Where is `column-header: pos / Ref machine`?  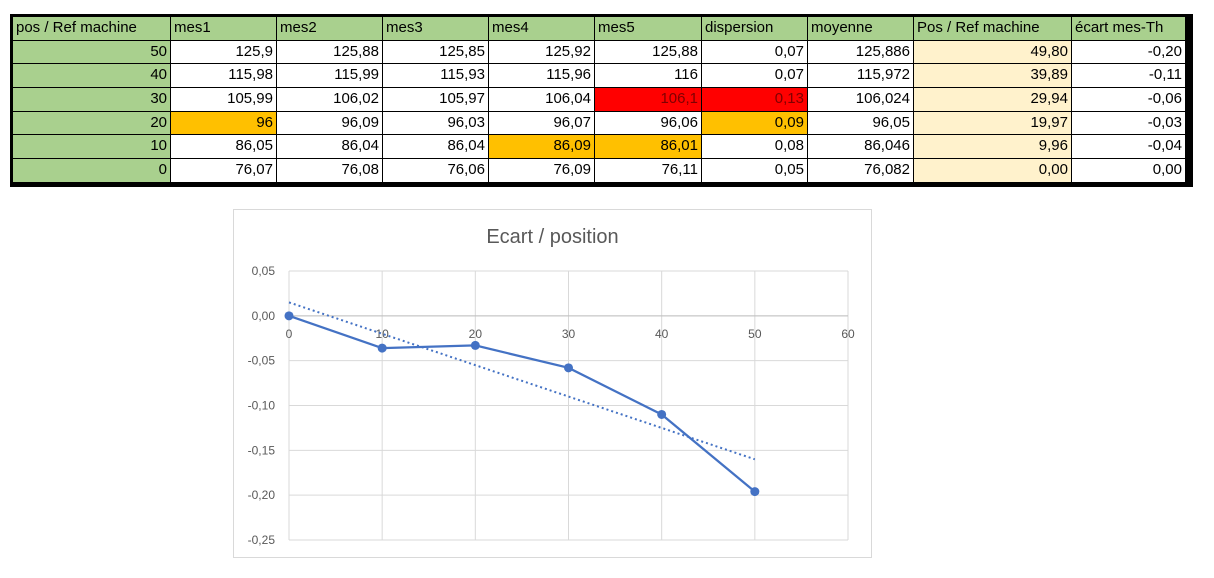
column-header: pos / Ref machine is located at coordinates (91, 28).